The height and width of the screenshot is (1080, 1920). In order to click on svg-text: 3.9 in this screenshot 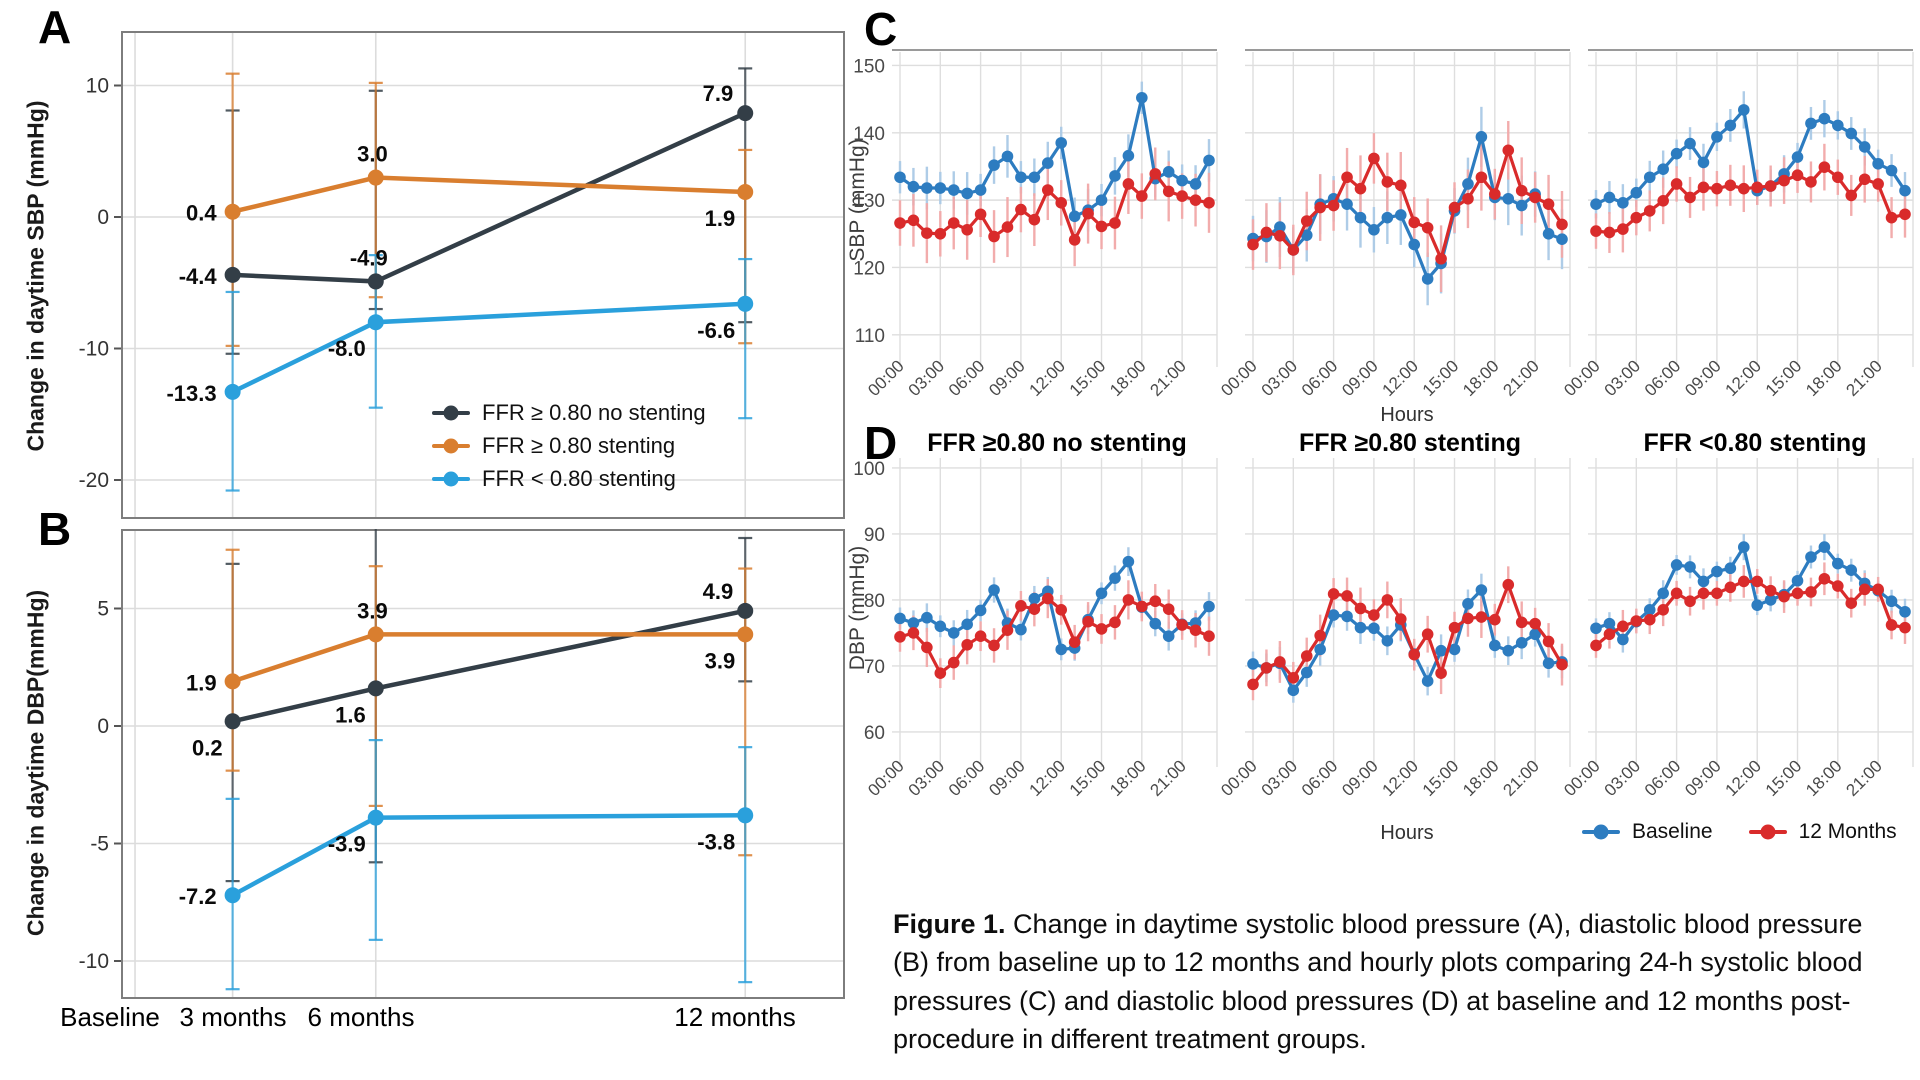, I will do `click(372, 610)`.